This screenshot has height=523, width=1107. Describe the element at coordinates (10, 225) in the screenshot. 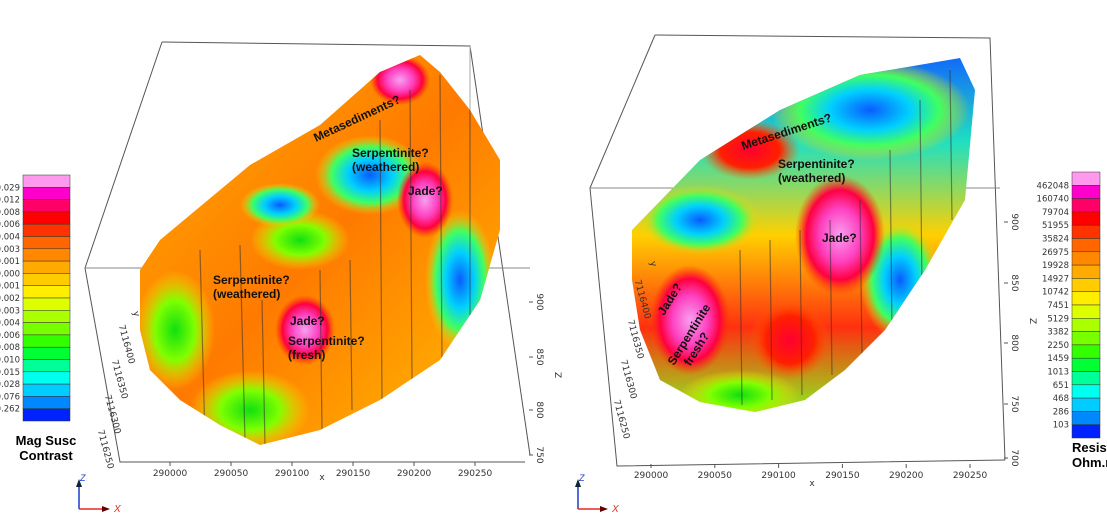

I see `colorbar-label: 0.006` at that location.